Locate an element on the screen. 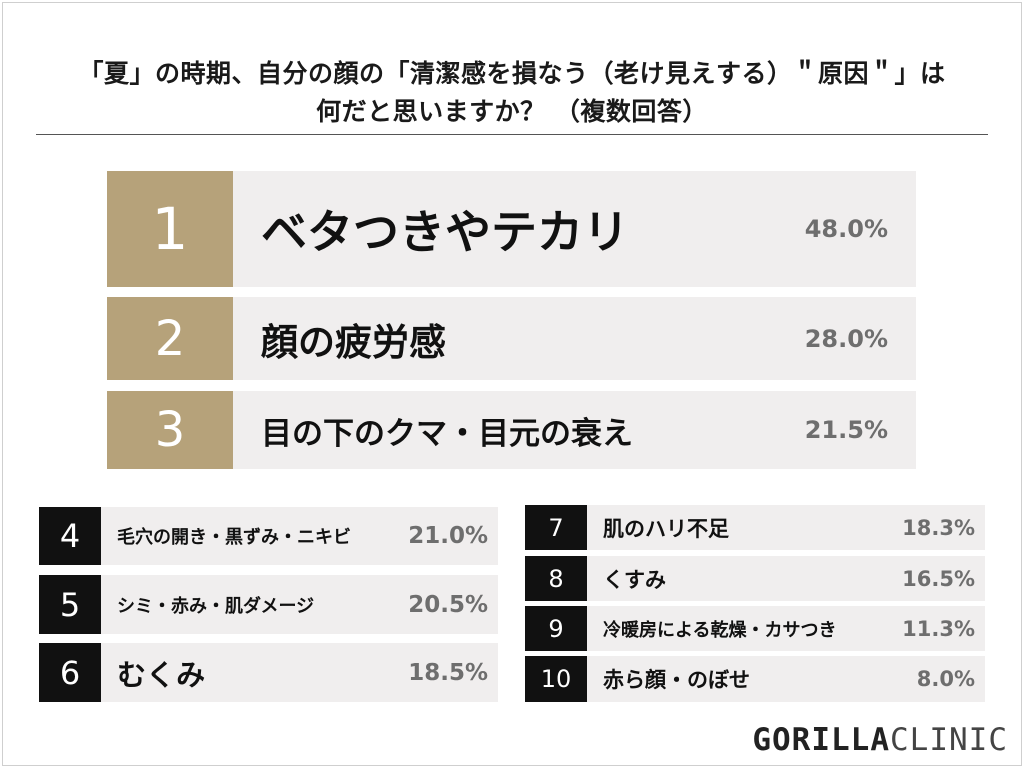 This screenshot has height=768, width=1024. ranking-percent: 21.0% is located at coordinates (448, 536).